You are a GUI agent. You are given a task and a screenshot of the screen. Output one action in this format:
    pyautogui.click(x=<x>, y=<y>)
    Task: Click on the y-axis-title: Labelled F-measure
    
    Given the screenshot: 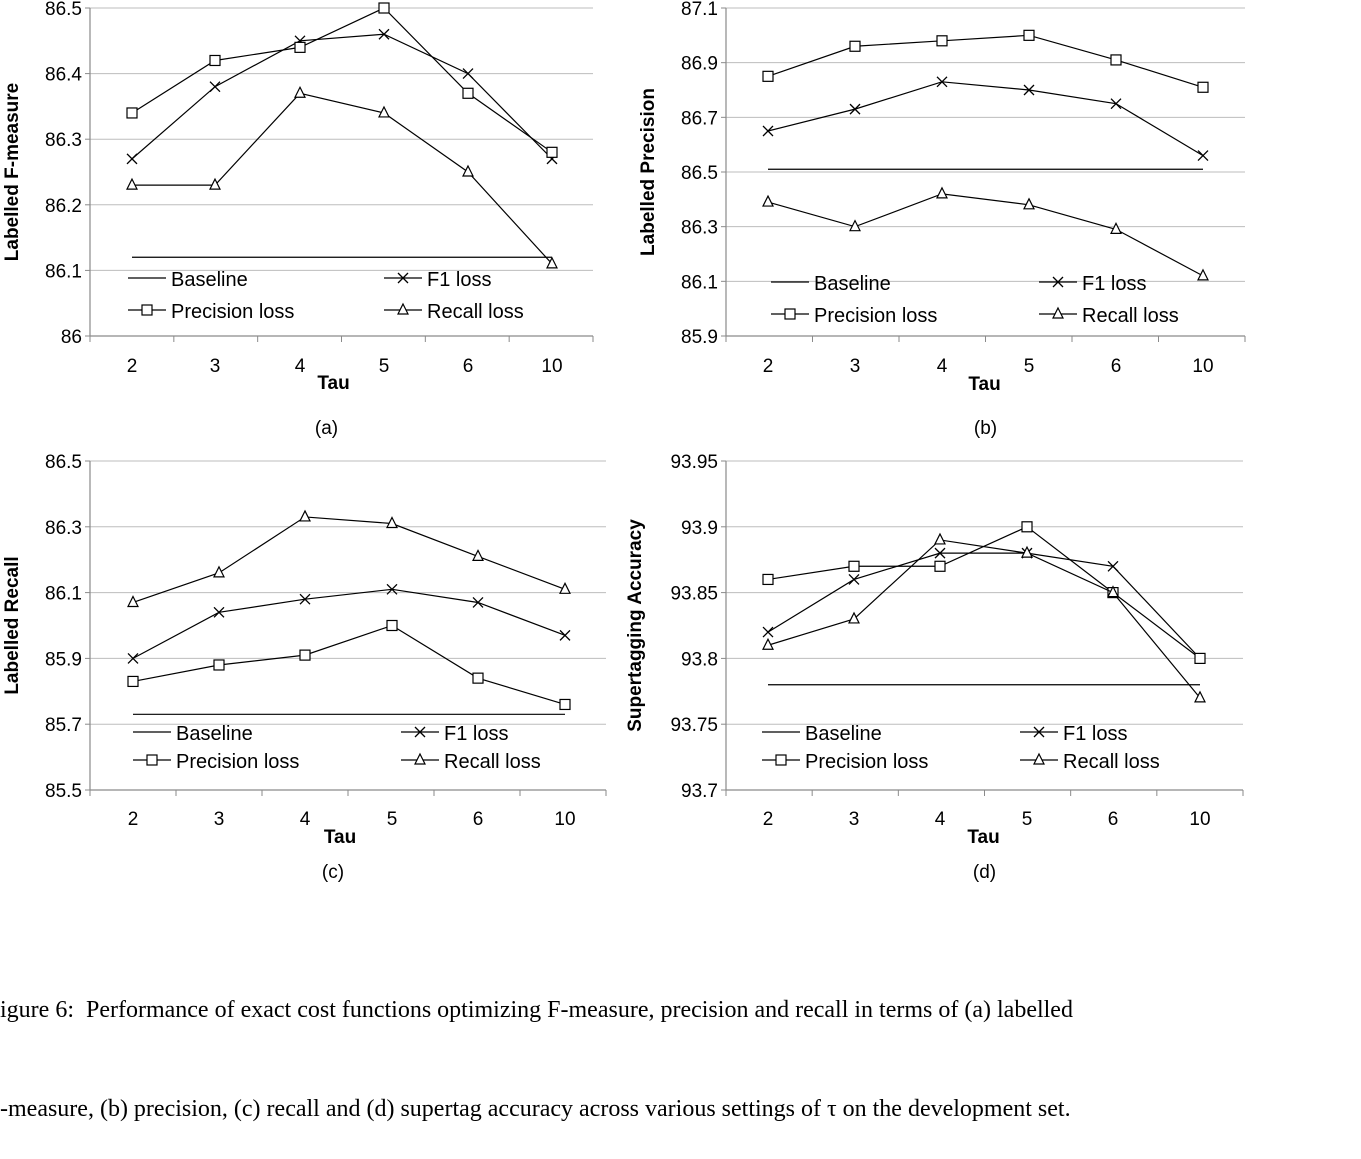 What is the action you would take?
    pyautogui.click(x=12, y=172)
    